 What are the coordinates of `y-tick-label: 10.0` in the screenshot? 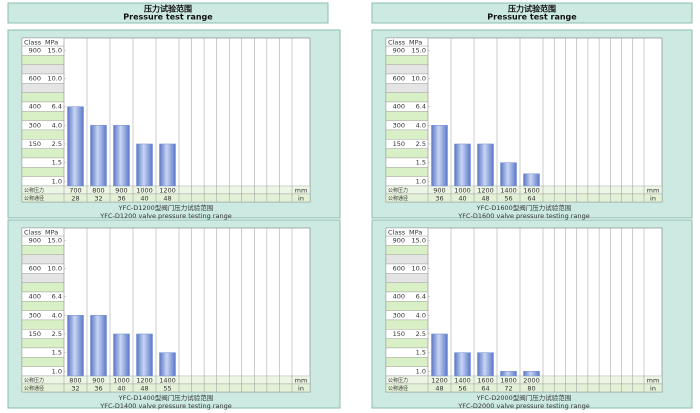 It's located at (55, 79).